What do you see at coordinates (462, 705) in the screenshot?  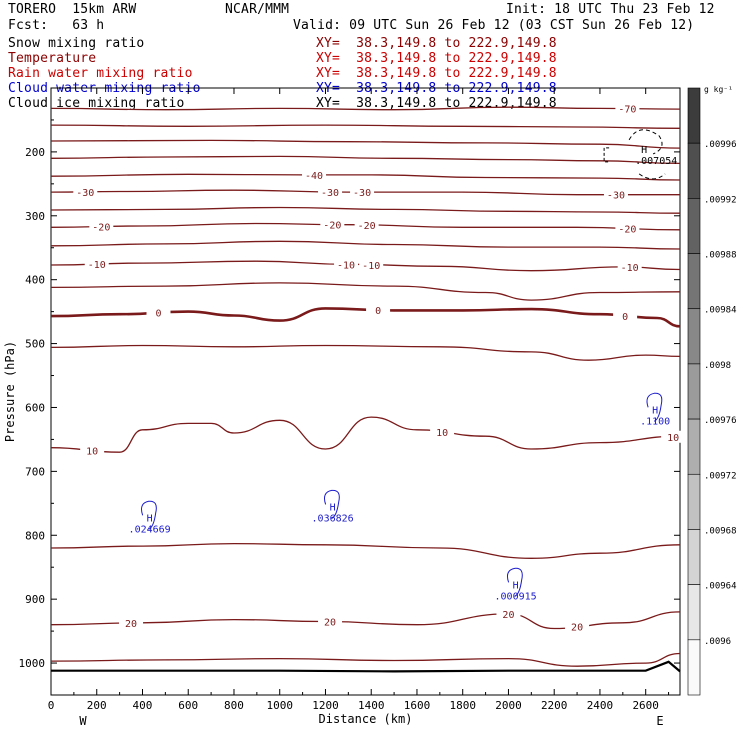 I see `x-tick-label: 1800` at bounding box center [462, 705].